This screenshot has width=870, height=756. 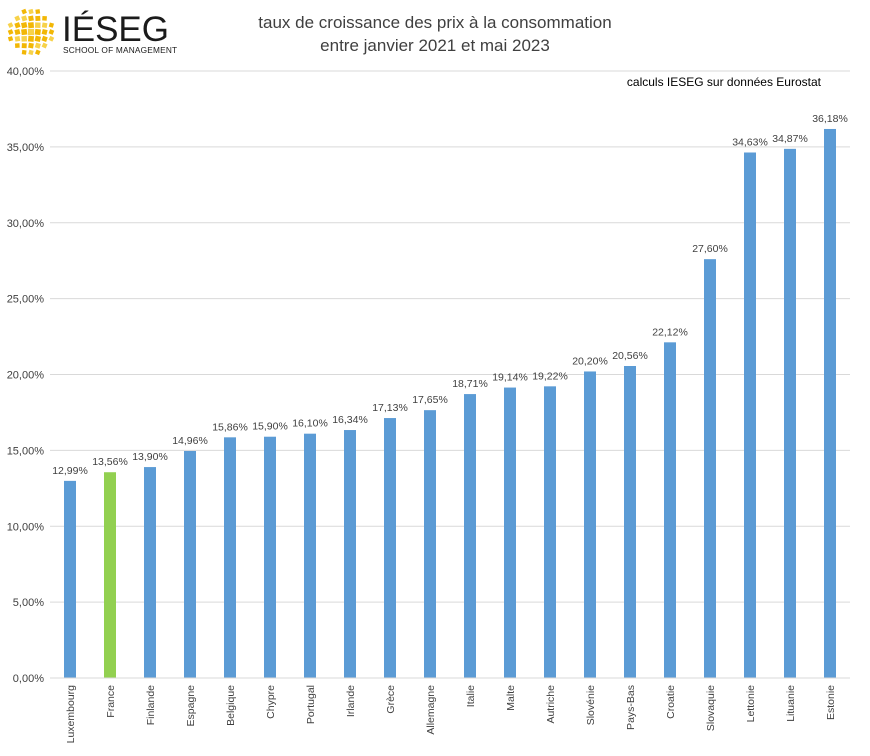 I want to click on chart-title-line-2: entre janvier 2021 et mai 2023, so click(x=435, y=45).